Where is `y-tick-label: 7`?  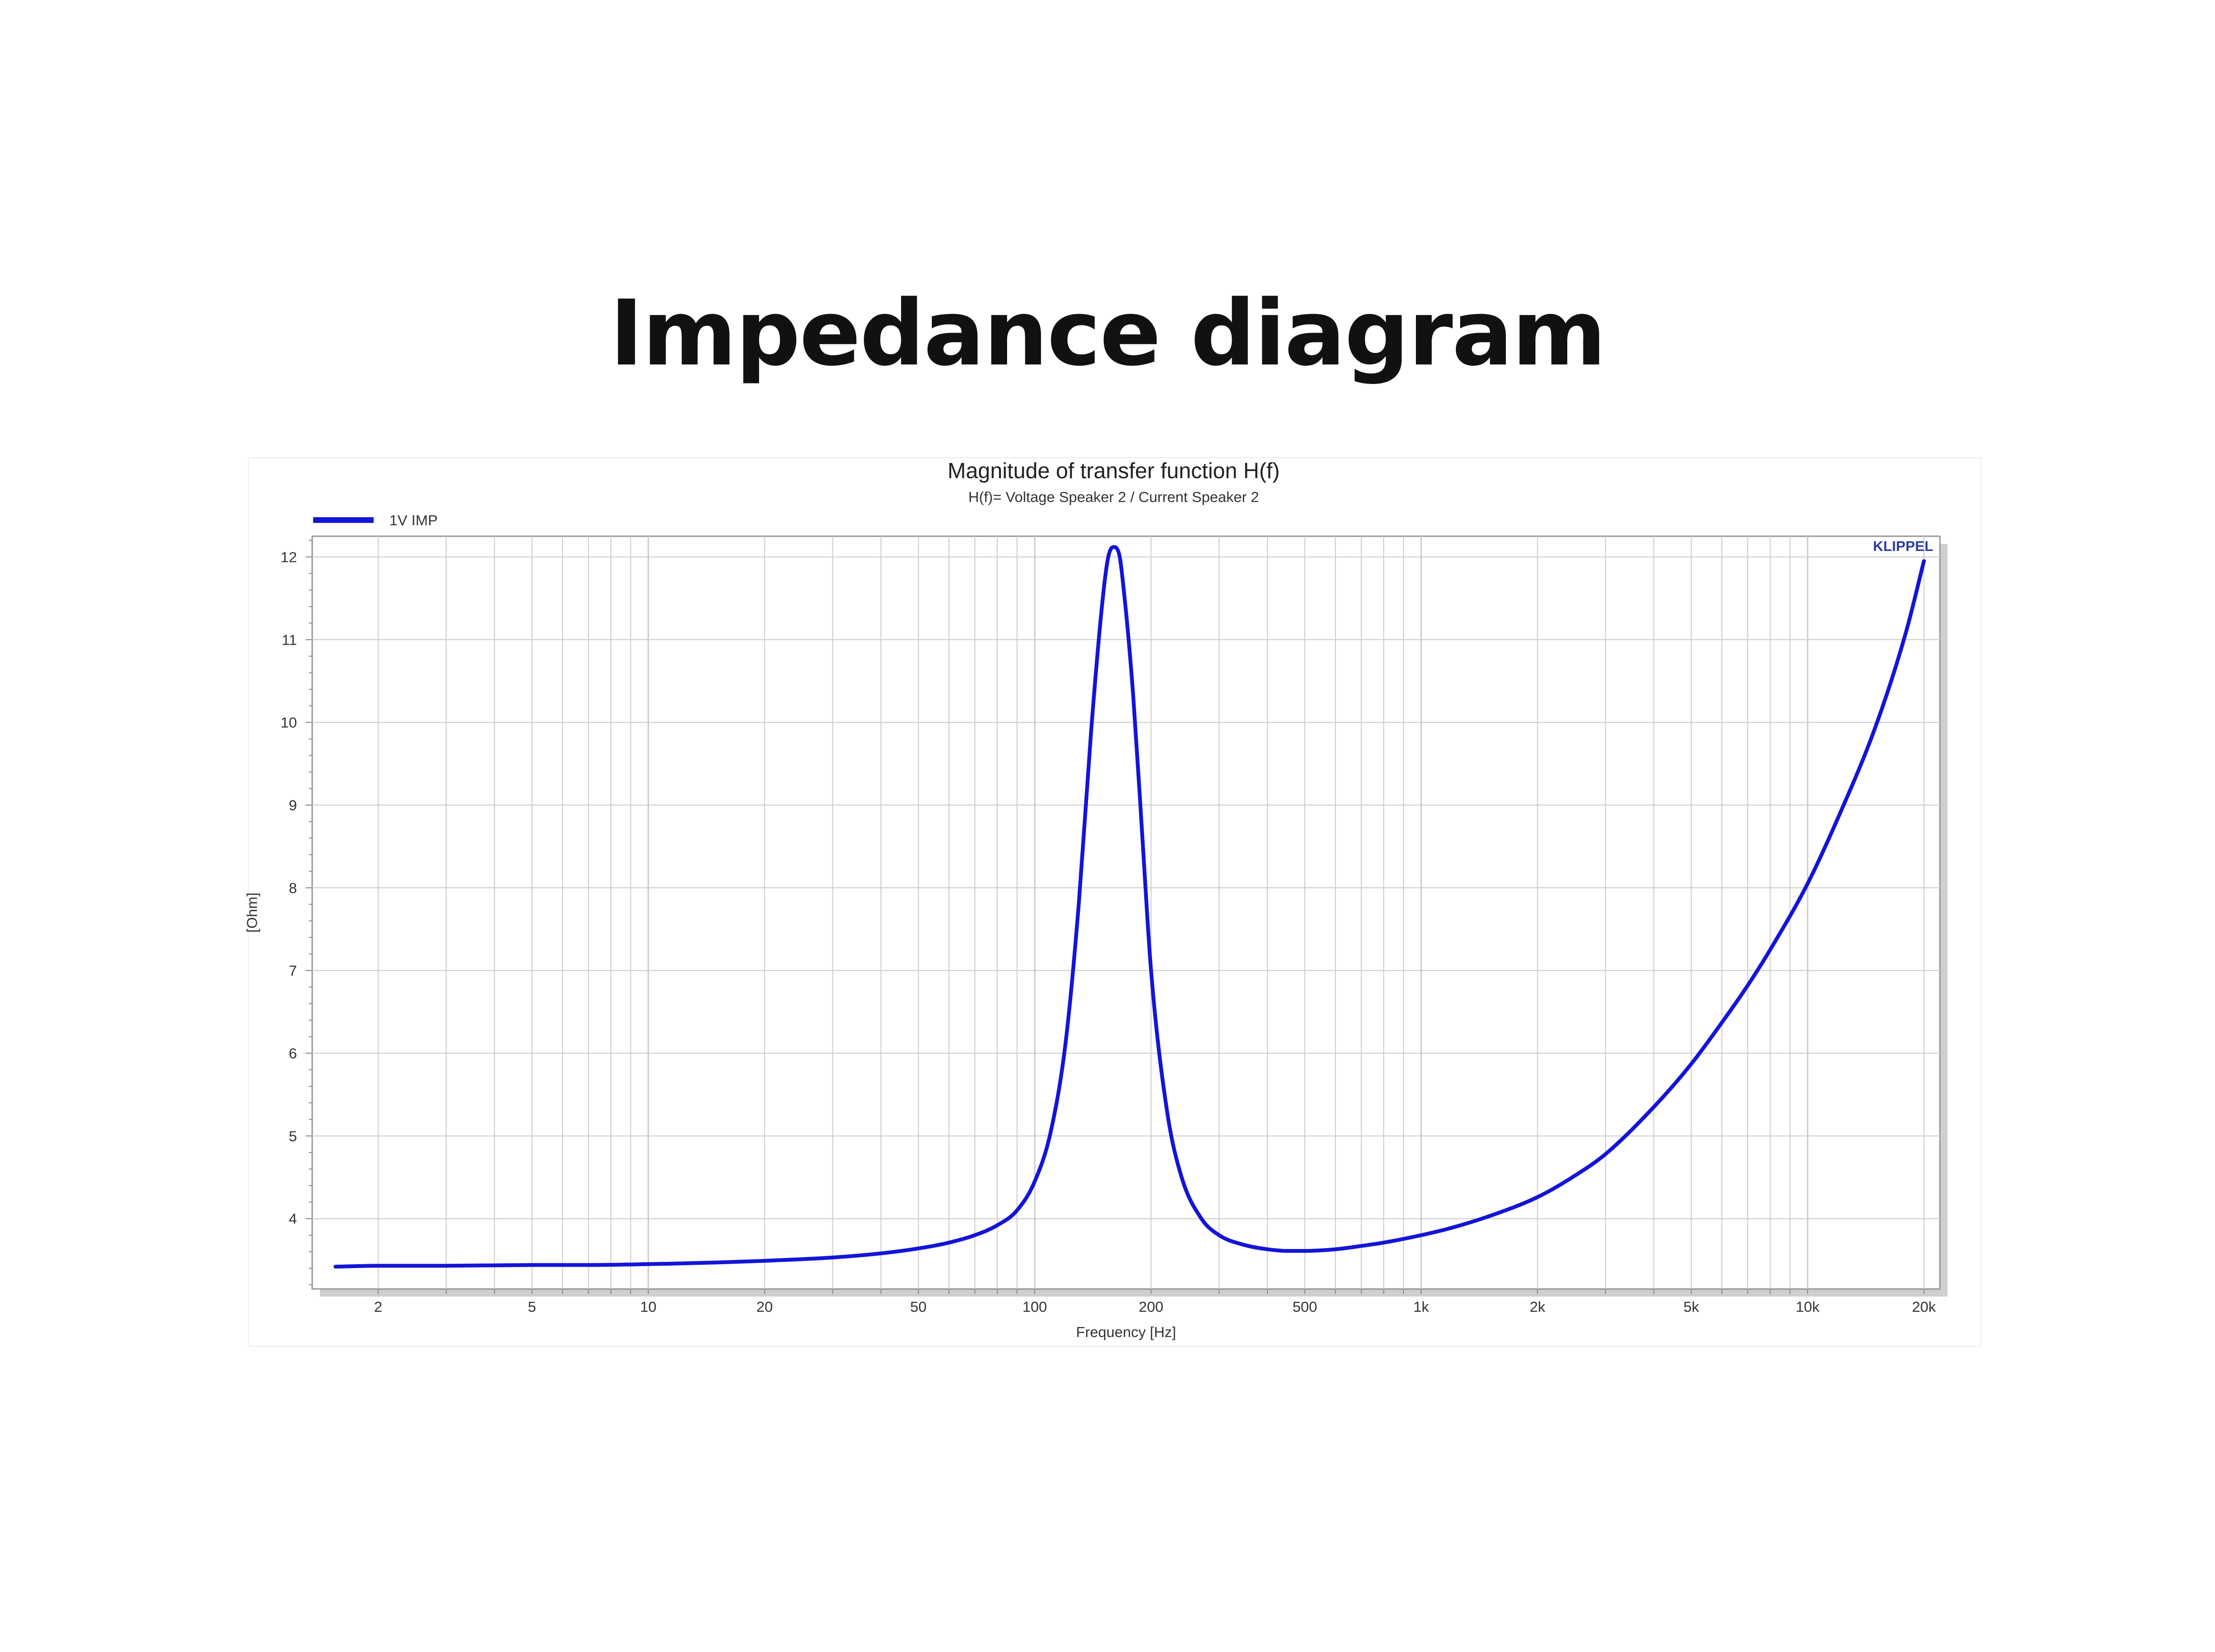
y-tick-label: 7 is located at coordinates (293, 971).